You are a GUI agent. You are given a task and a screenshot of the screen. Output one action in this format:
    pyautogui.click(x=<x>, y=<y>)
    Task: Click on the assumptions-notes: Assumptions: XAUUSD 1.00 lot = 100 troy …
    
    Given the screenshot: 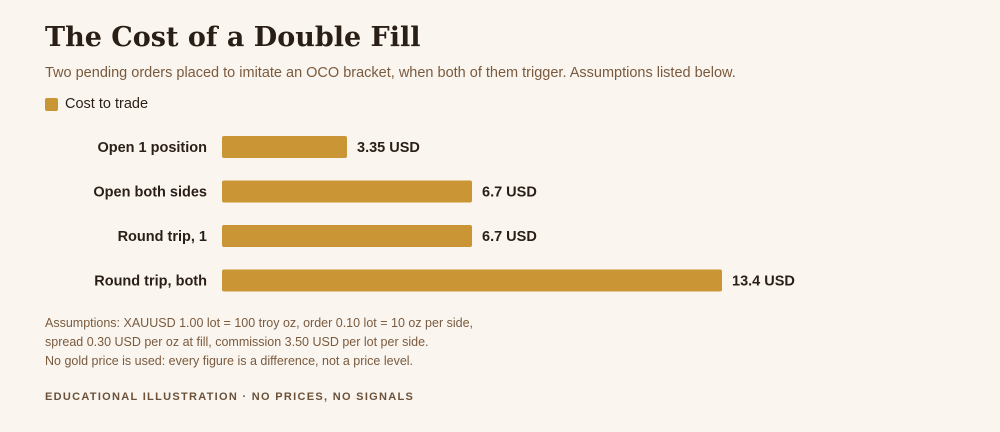 What is the action you would take?
    pyautogui.click(x=259, y=342)
    